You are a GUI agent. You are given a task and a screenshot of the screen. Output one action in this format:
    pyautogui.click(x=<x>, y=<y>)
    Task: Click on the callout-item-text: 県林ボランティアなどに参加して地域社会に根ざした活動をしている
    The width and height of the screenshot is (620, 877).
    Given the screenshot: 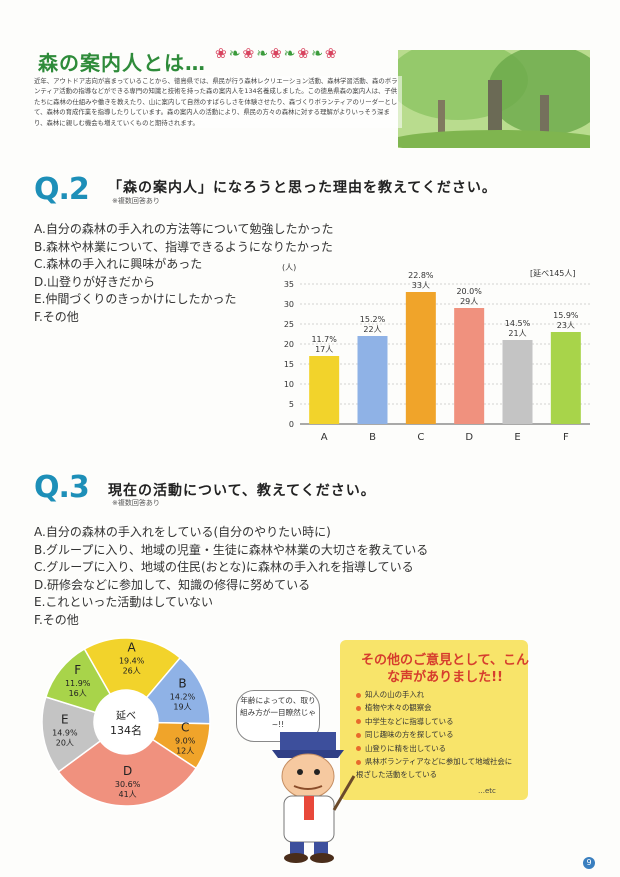 What is the action you would take?
    pyautogui.click(x=434, y=768)
    